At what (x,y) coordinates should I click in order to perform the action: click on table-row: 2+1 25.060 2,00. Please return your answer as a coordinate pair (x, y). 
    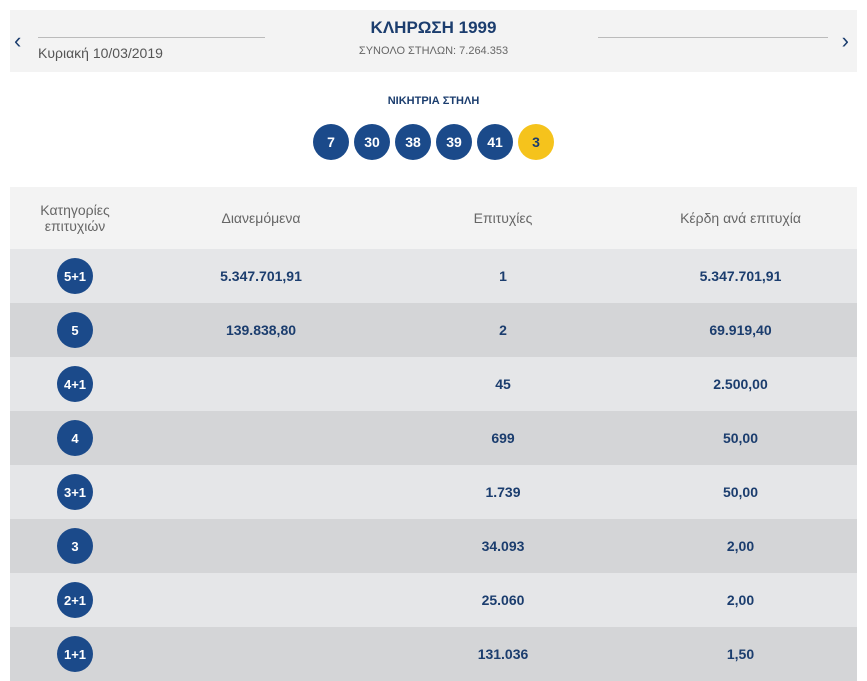
    Looking at the image, I should click on (433, 600).